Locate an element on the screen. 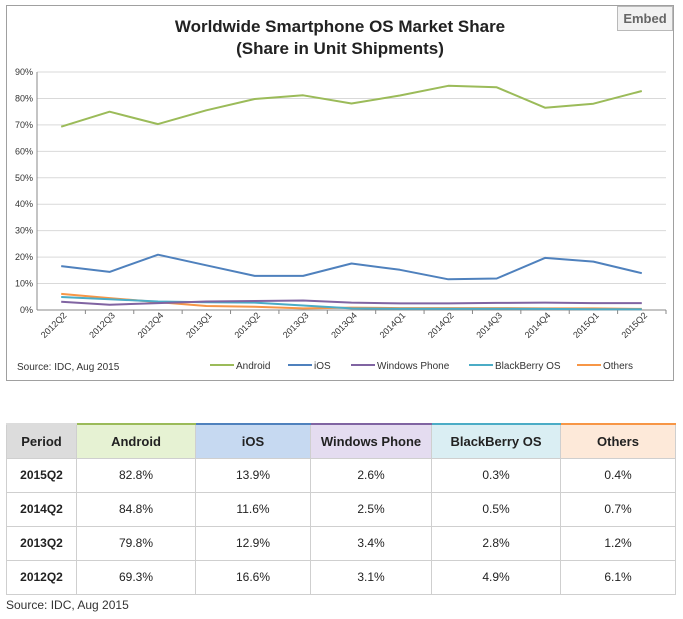  period-cell: 2014Q2 is located at coordinates (41, 509).